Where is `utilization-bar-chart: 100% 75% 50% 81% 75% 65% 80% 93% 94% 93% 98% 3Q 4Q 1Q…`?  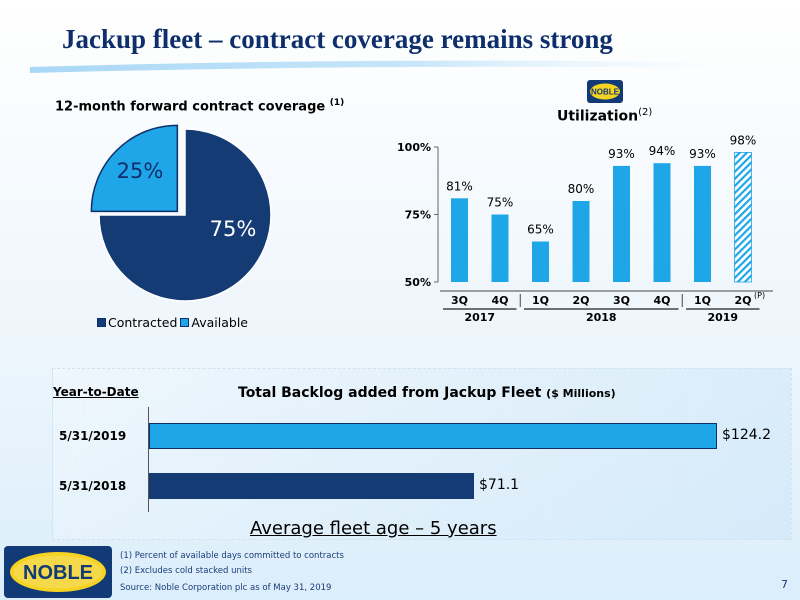
utilization-bar-chart: 100% 75% 50% 81% 75% 65% 80% 93% 94% 93% 98% 3Q 4Q 1Q… is located at coordinates (585, 228).